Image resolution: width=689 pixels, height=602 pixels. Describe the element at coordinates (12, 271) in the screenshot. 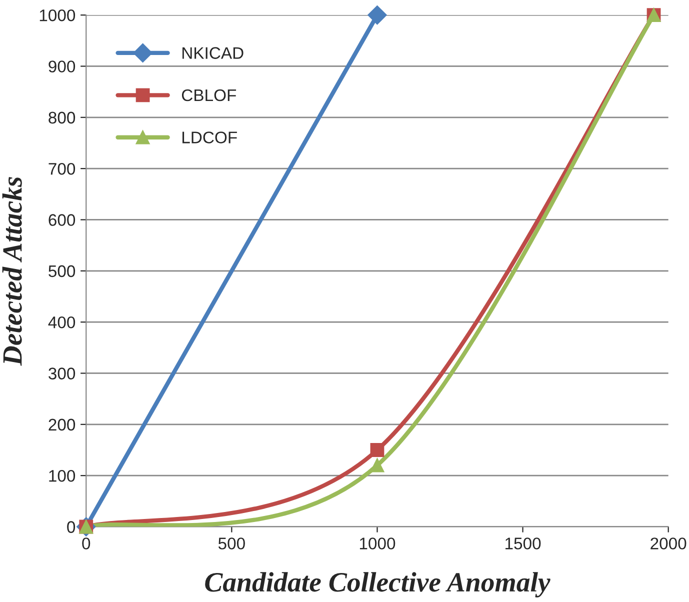

I see `y-axis-title: Detected Attacks` at that location.